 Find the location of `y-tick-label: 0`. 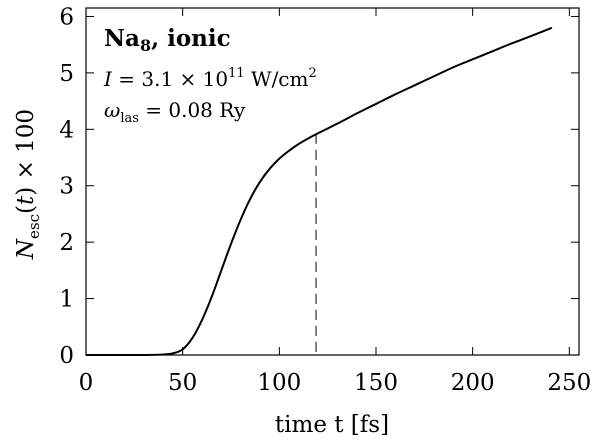

y-tick-label: 0 is located at coordinates (66, 356).